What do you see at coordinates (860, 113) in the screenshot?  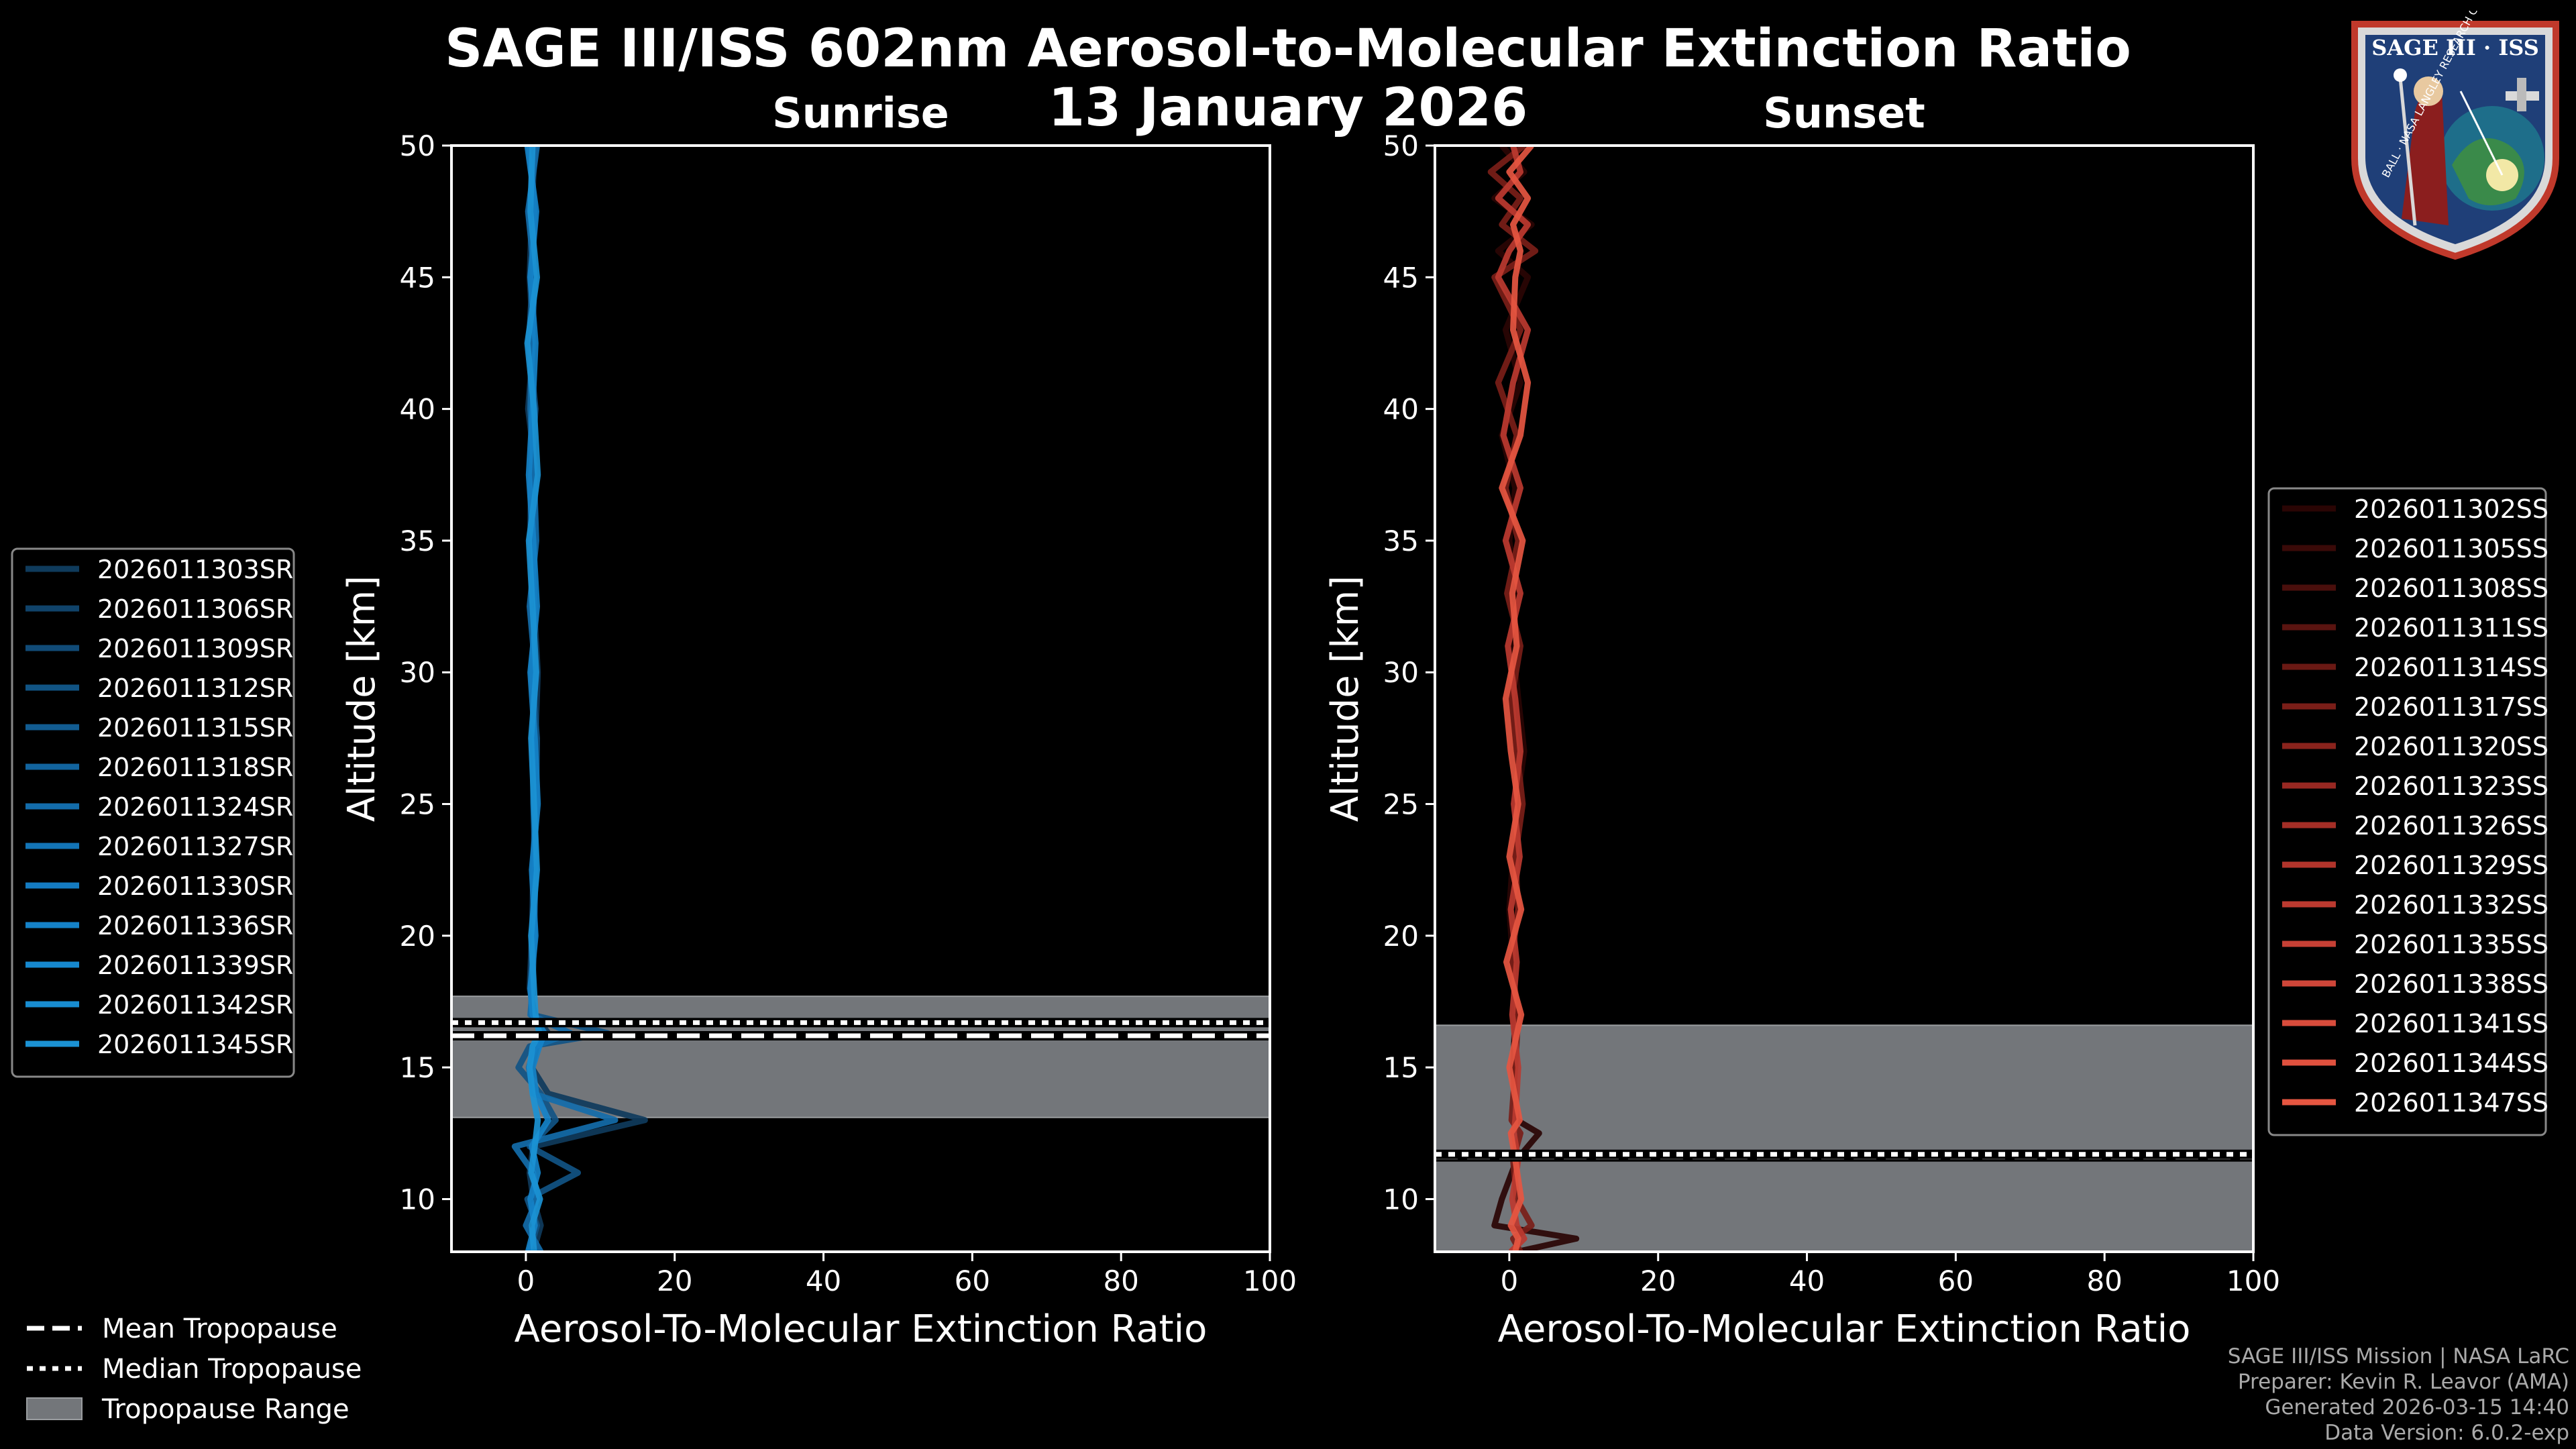 I see `sunrise-panel-title: Sunrise` at bounding box center [860, 113].